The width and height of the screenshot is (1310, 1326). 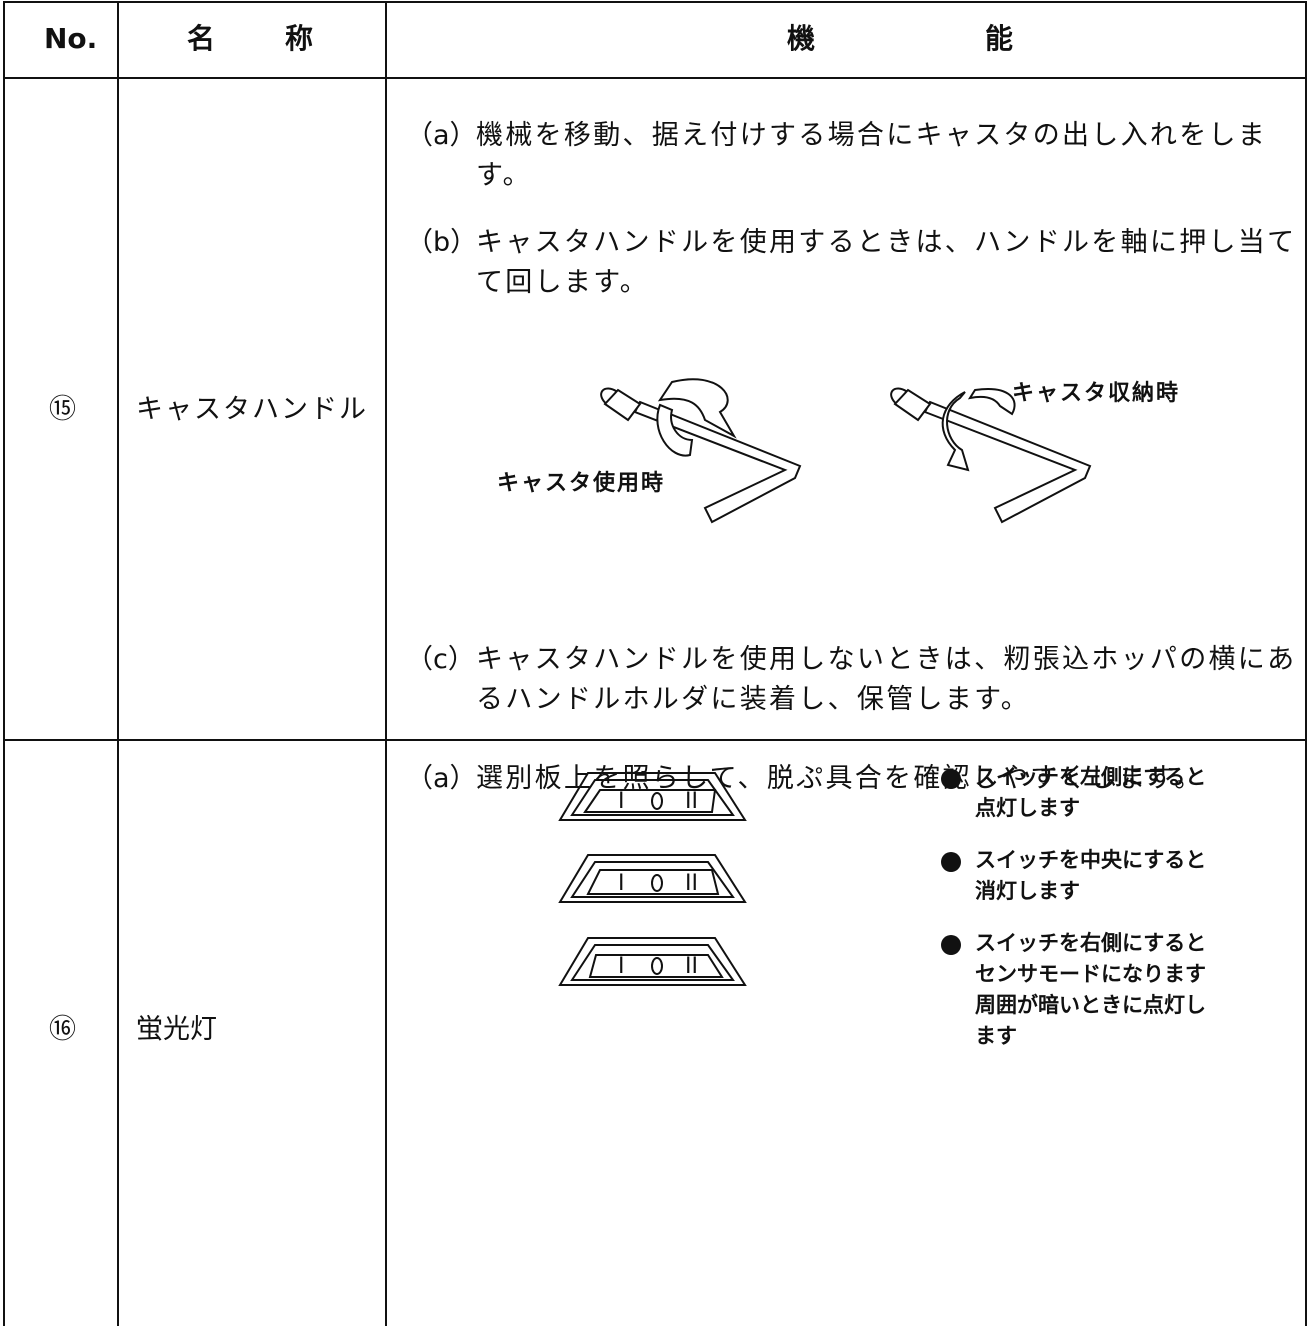 I want to click on item-text: キャスタハンドルを使用するときは、ハンドルを軸に押し当て, so click(x=886, y=242).